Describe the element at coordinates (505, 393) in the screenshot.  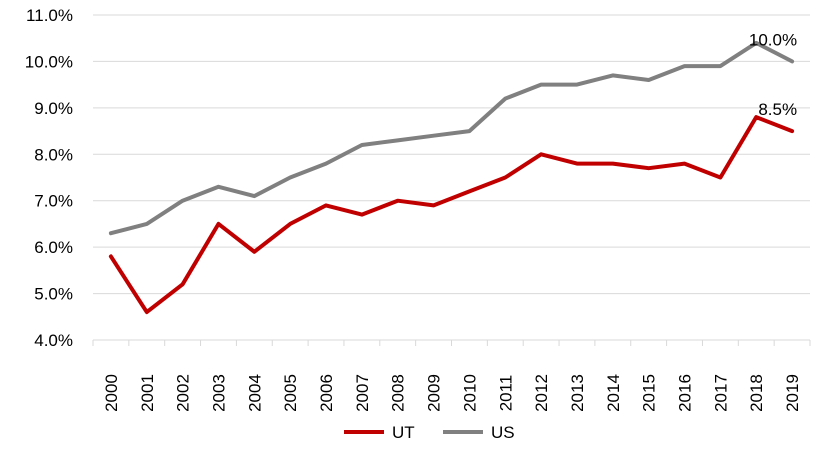
I see `x-tick-label: 2011` at that location.